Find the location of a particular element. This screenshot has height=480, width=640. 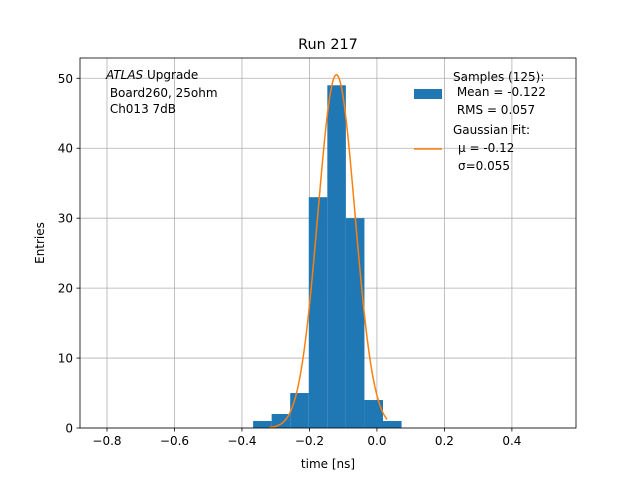

annotation-upgrade: Upgrade is located at coordinates (170, 75).